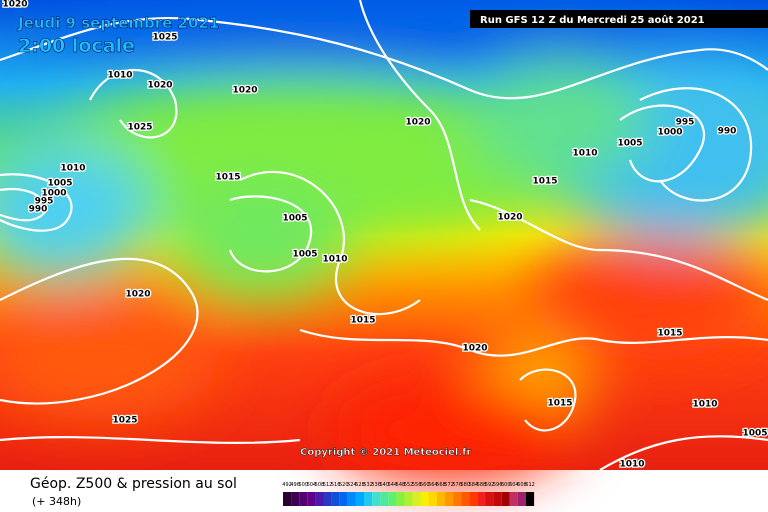 The image size is (768, 512). Describe the element at coordinates (76, 46) in the screenshot. I see `local-time: 2:00 locale` at that location.